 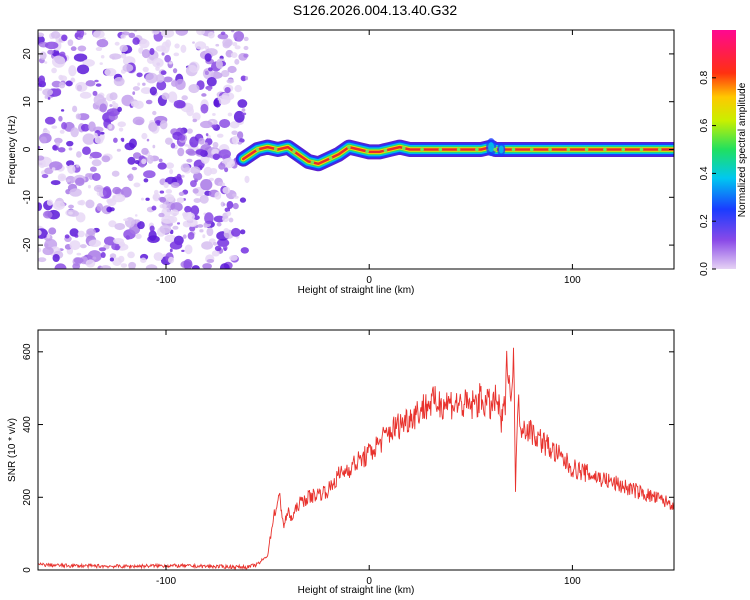 I want to click on y-tick-label: 0, so click(x=27, y=570).